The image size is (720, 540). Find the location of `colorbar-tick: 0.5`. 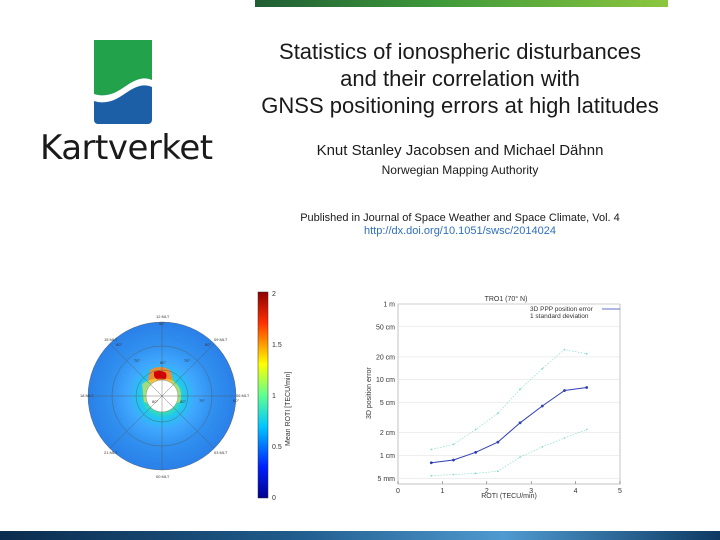

colorbar-tick: 0.5 is located at coordinates (277, 447).